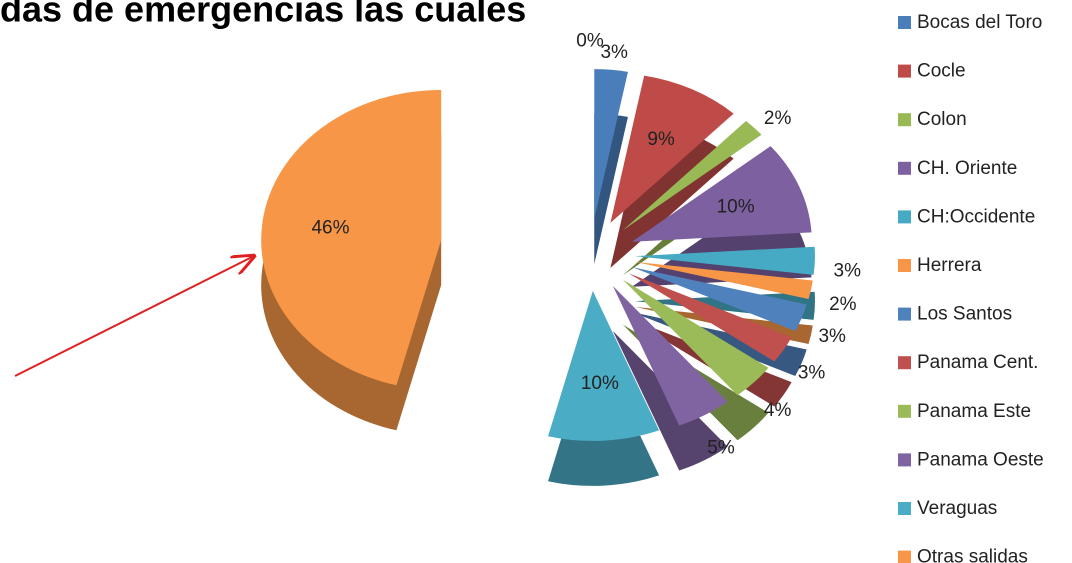 The image size is (1072, 563). Describe the element at coordinates (263, 15) in the screenshot. I see `chart-title: das de emergencias las cuales` at that location.